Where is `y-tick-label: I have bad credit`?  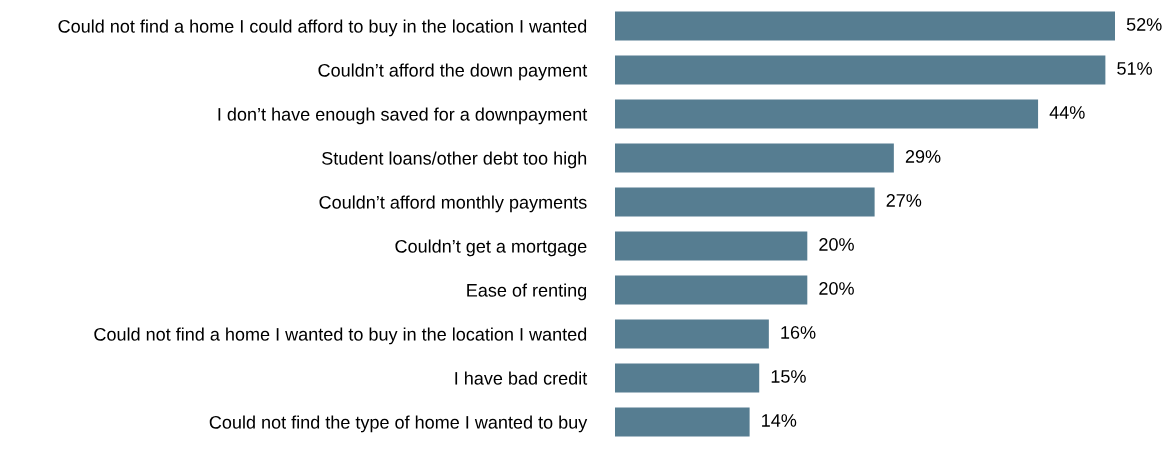 y-tick-label: I have bad credit is located at coordinates (521, 378).